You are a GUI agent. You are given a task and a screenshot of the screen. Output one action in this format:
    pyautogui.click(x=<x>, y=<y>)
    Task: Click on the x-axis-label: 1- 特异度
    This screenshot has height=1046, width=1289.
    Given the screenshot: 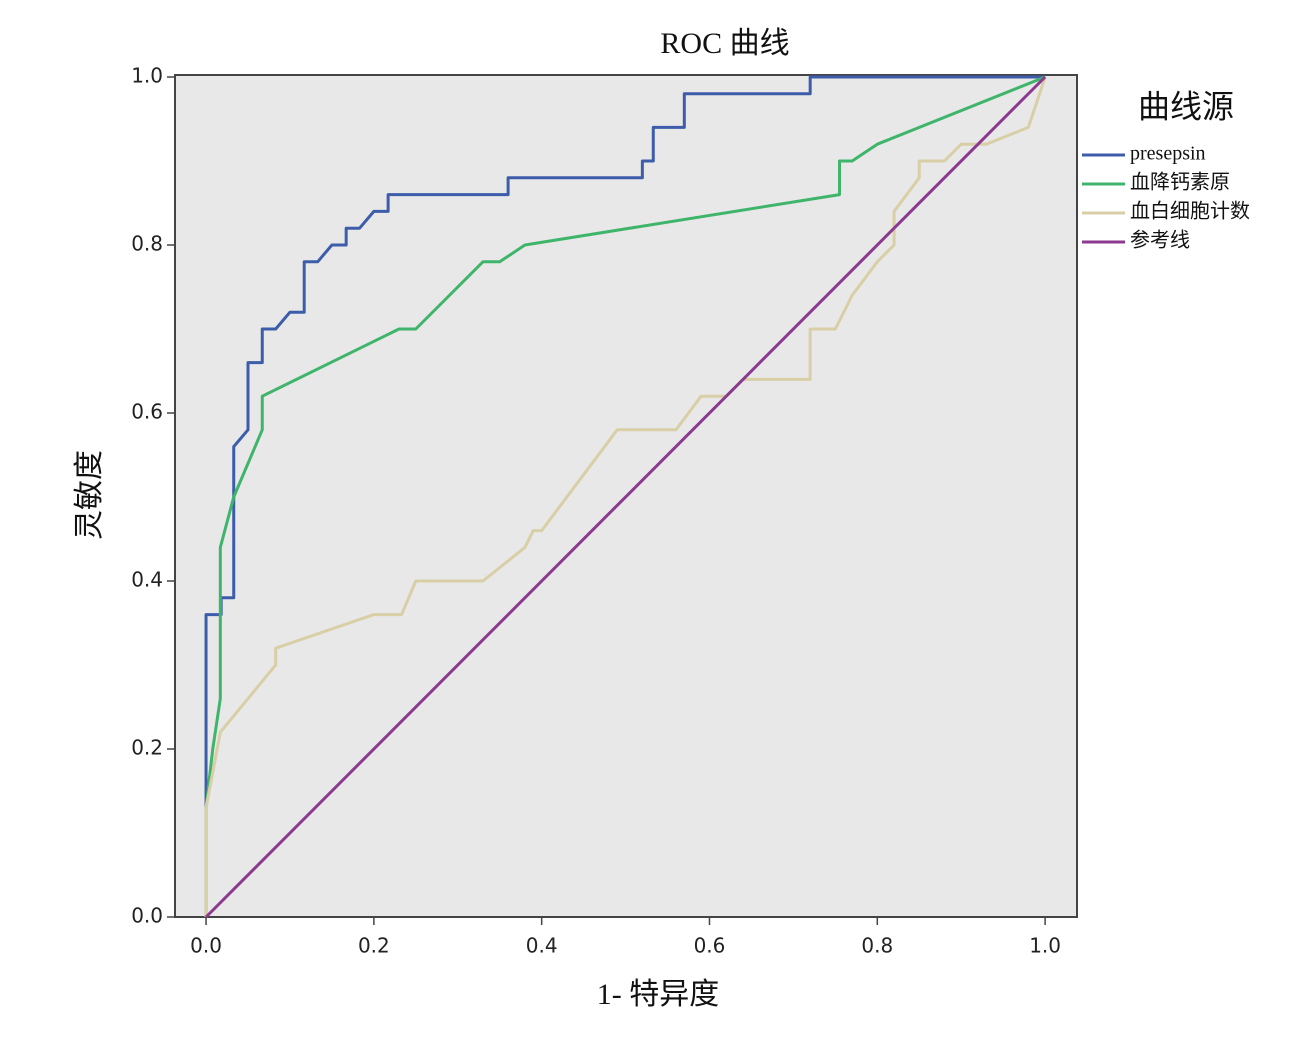 What is the action you would take?
    pyautogui.click(x=658, y=994)
    